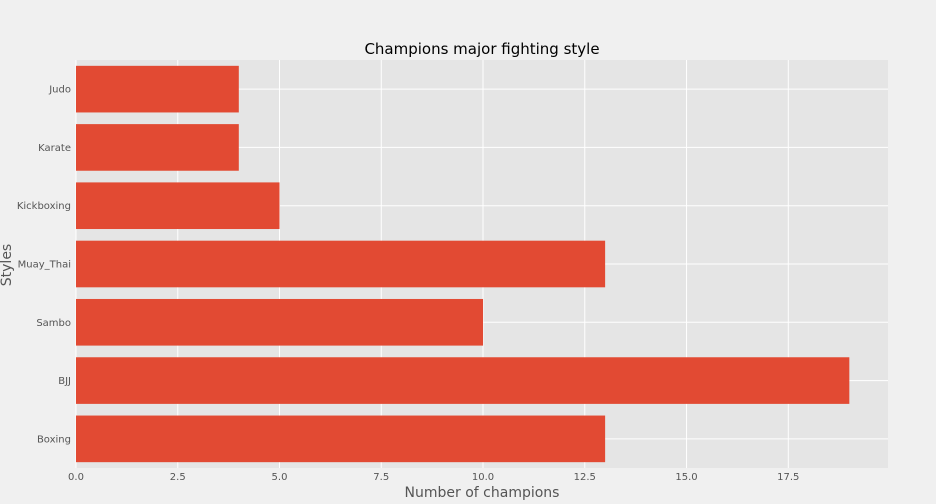 The image size is (936, 504). What do you see at coordinates (157, 147) in the screenshot?
I see `bar-karate` at bounding box center [157, 147].